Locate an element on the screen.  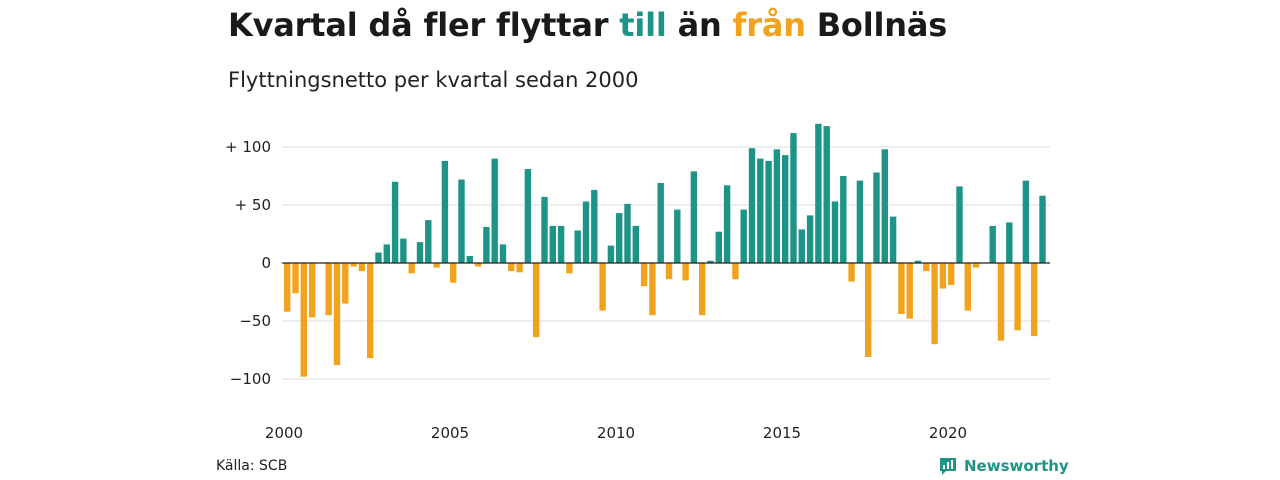
newsworthy-logo: Newsworthy is located at coordinates (1003, 466).